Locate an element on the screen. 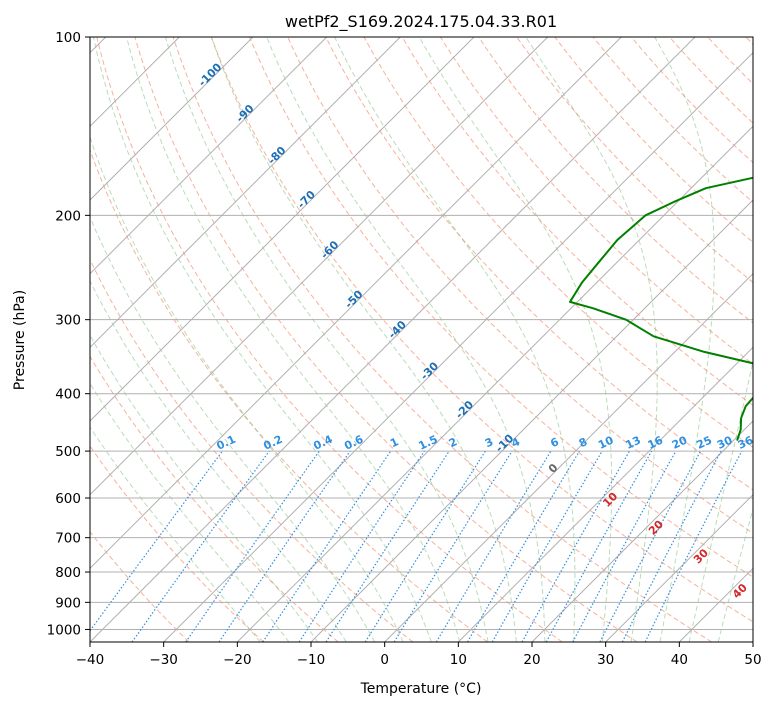  x-tick-label: 20 is located at coordinates (531, 660).